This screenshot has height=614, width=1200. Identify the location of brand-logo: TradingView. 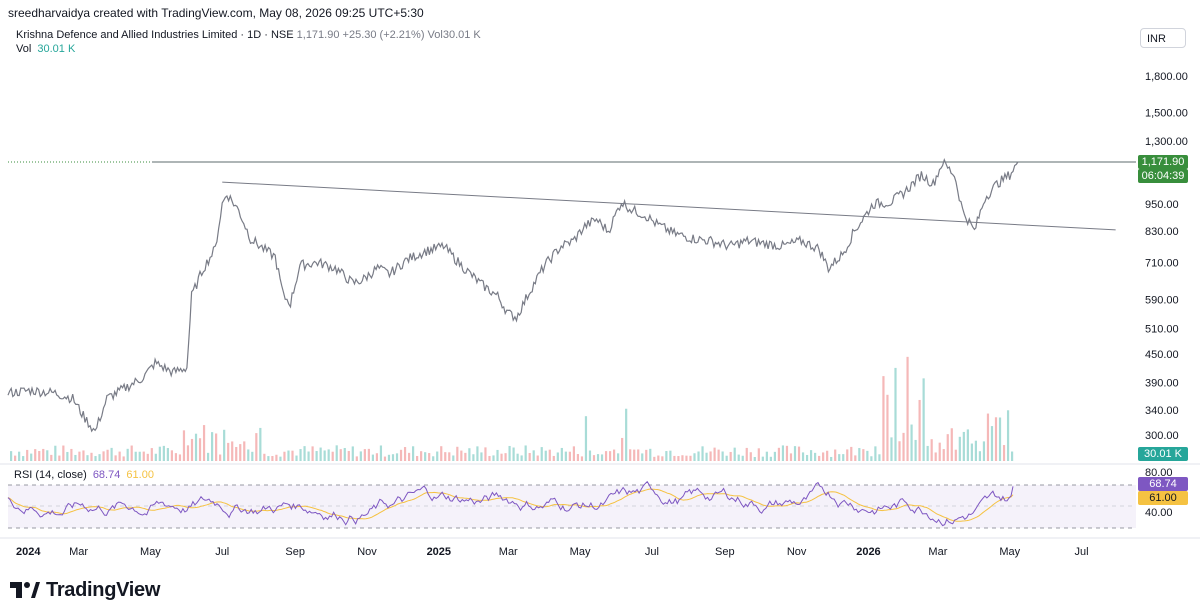
(85, 590).